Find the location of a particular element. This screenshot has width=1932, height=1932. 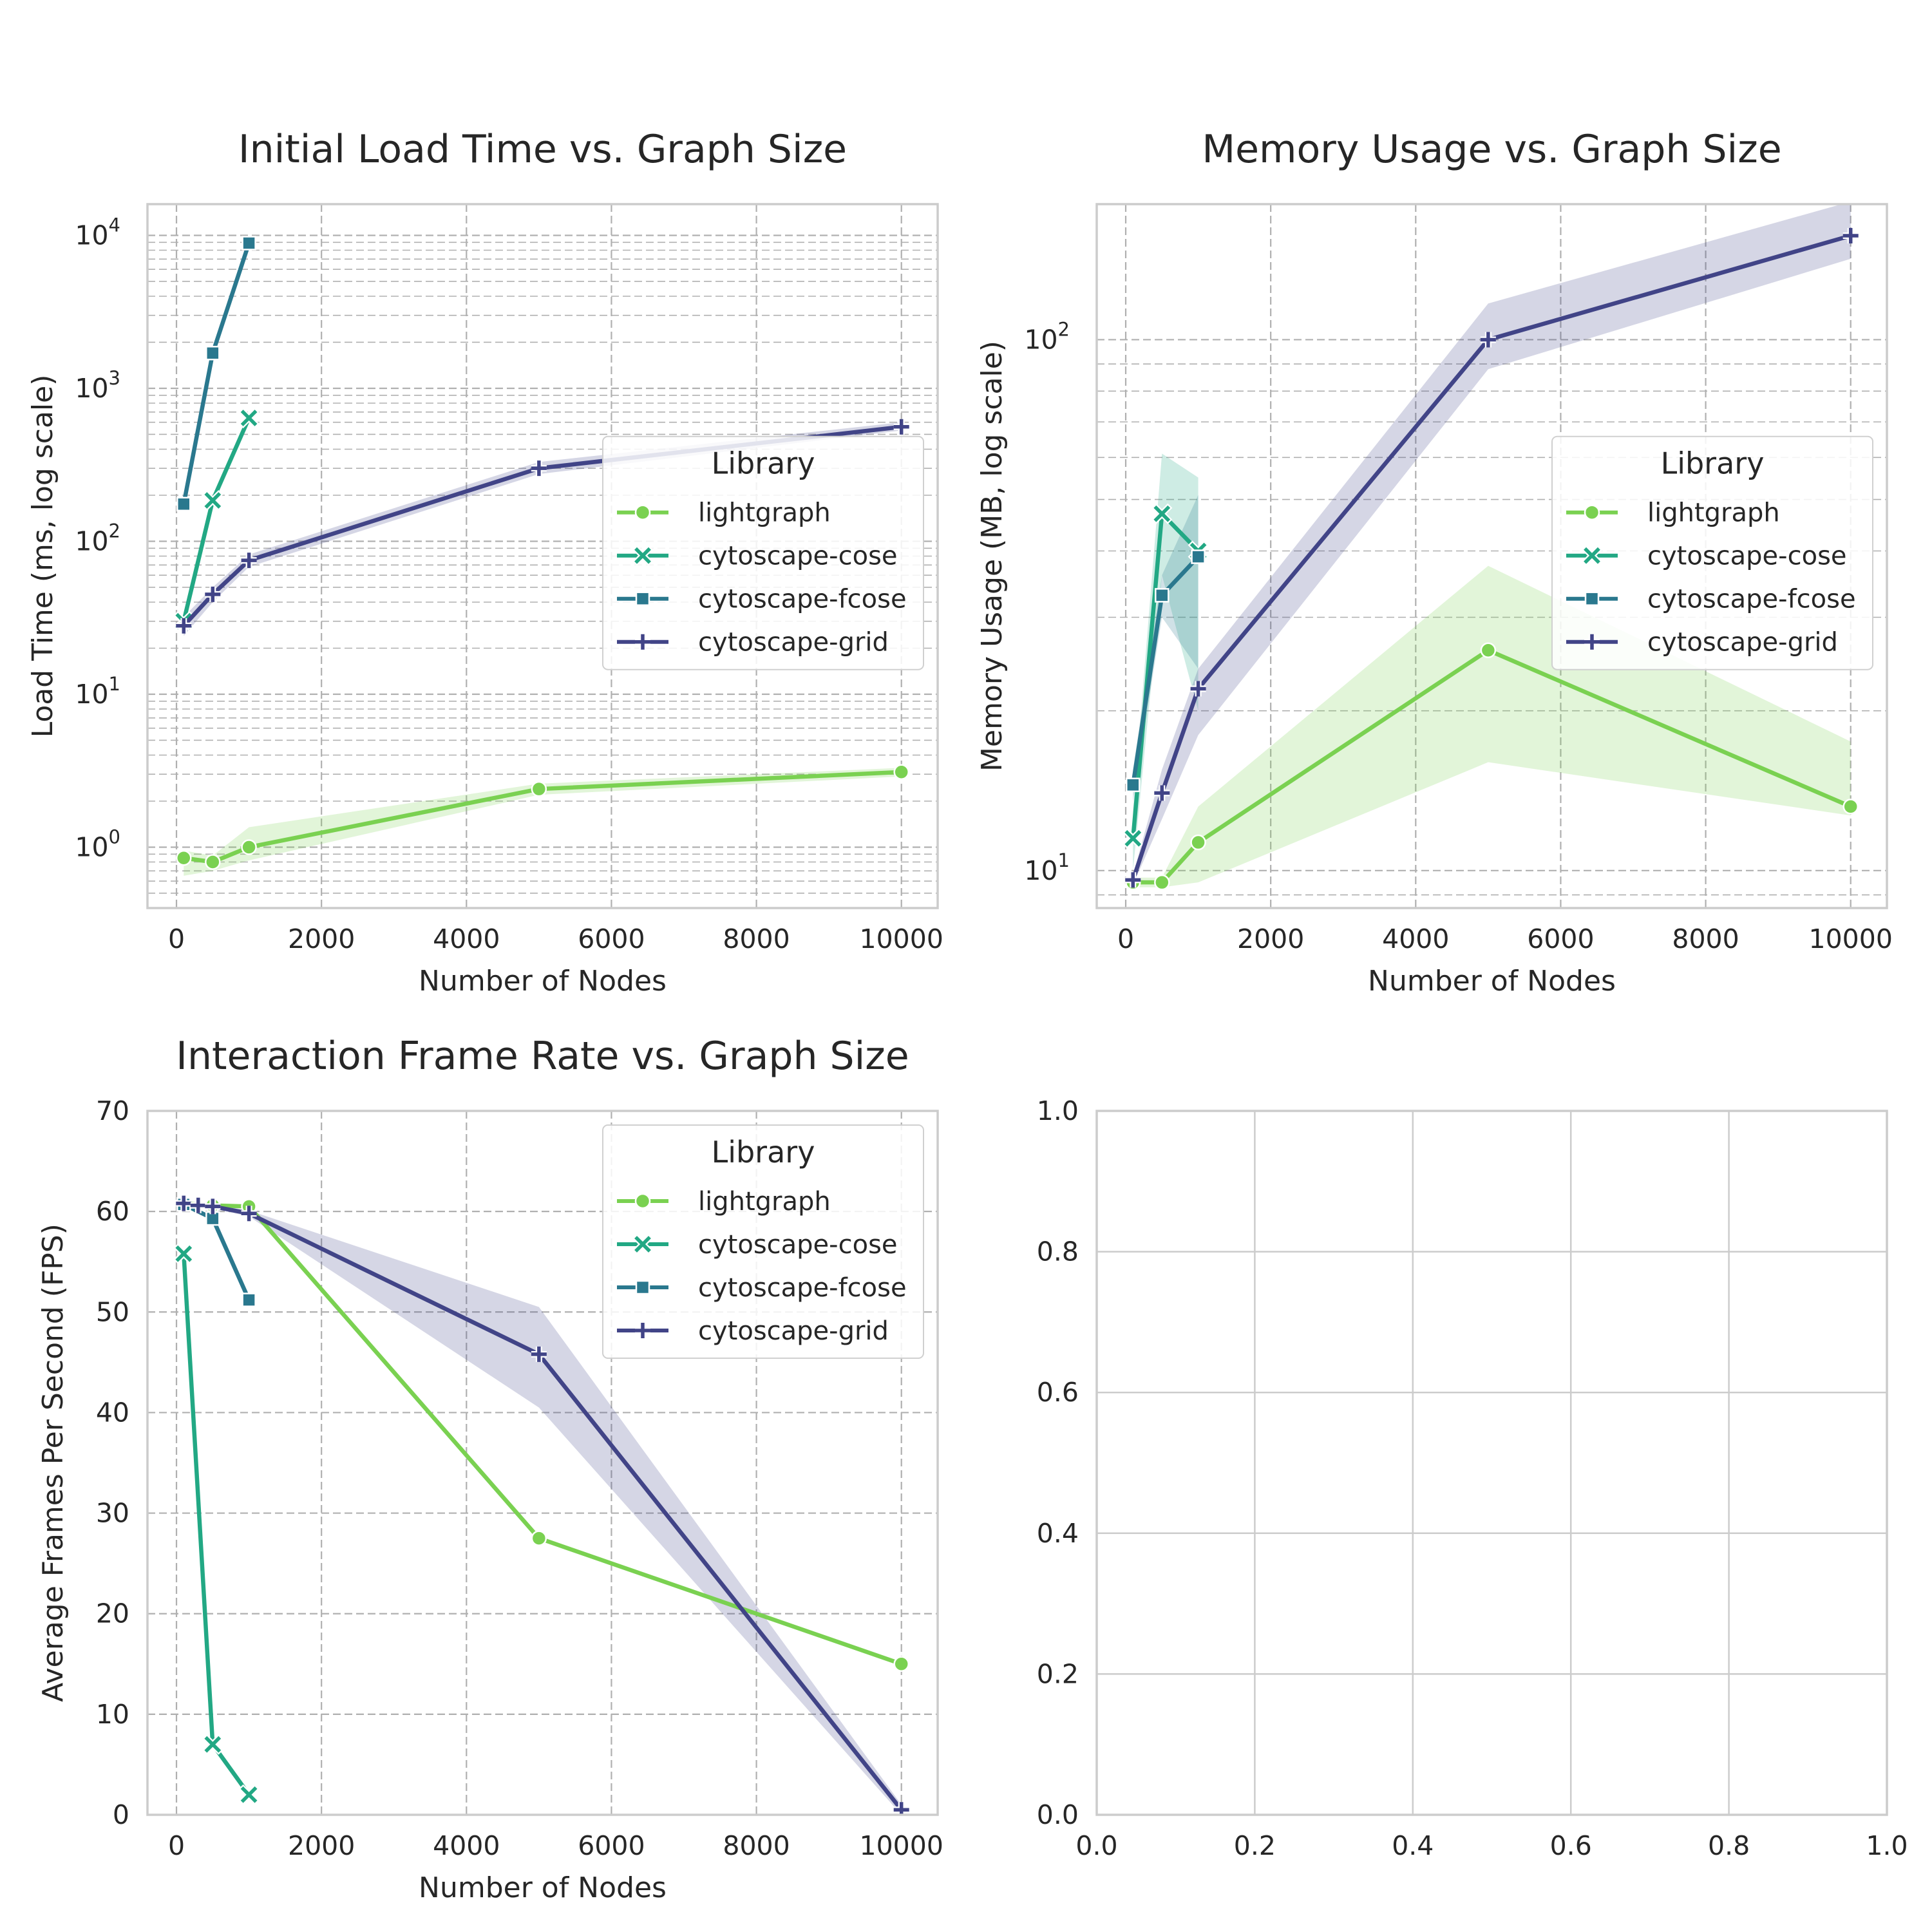

y-tick-label: 10³ is located at coordinates (97, 385).